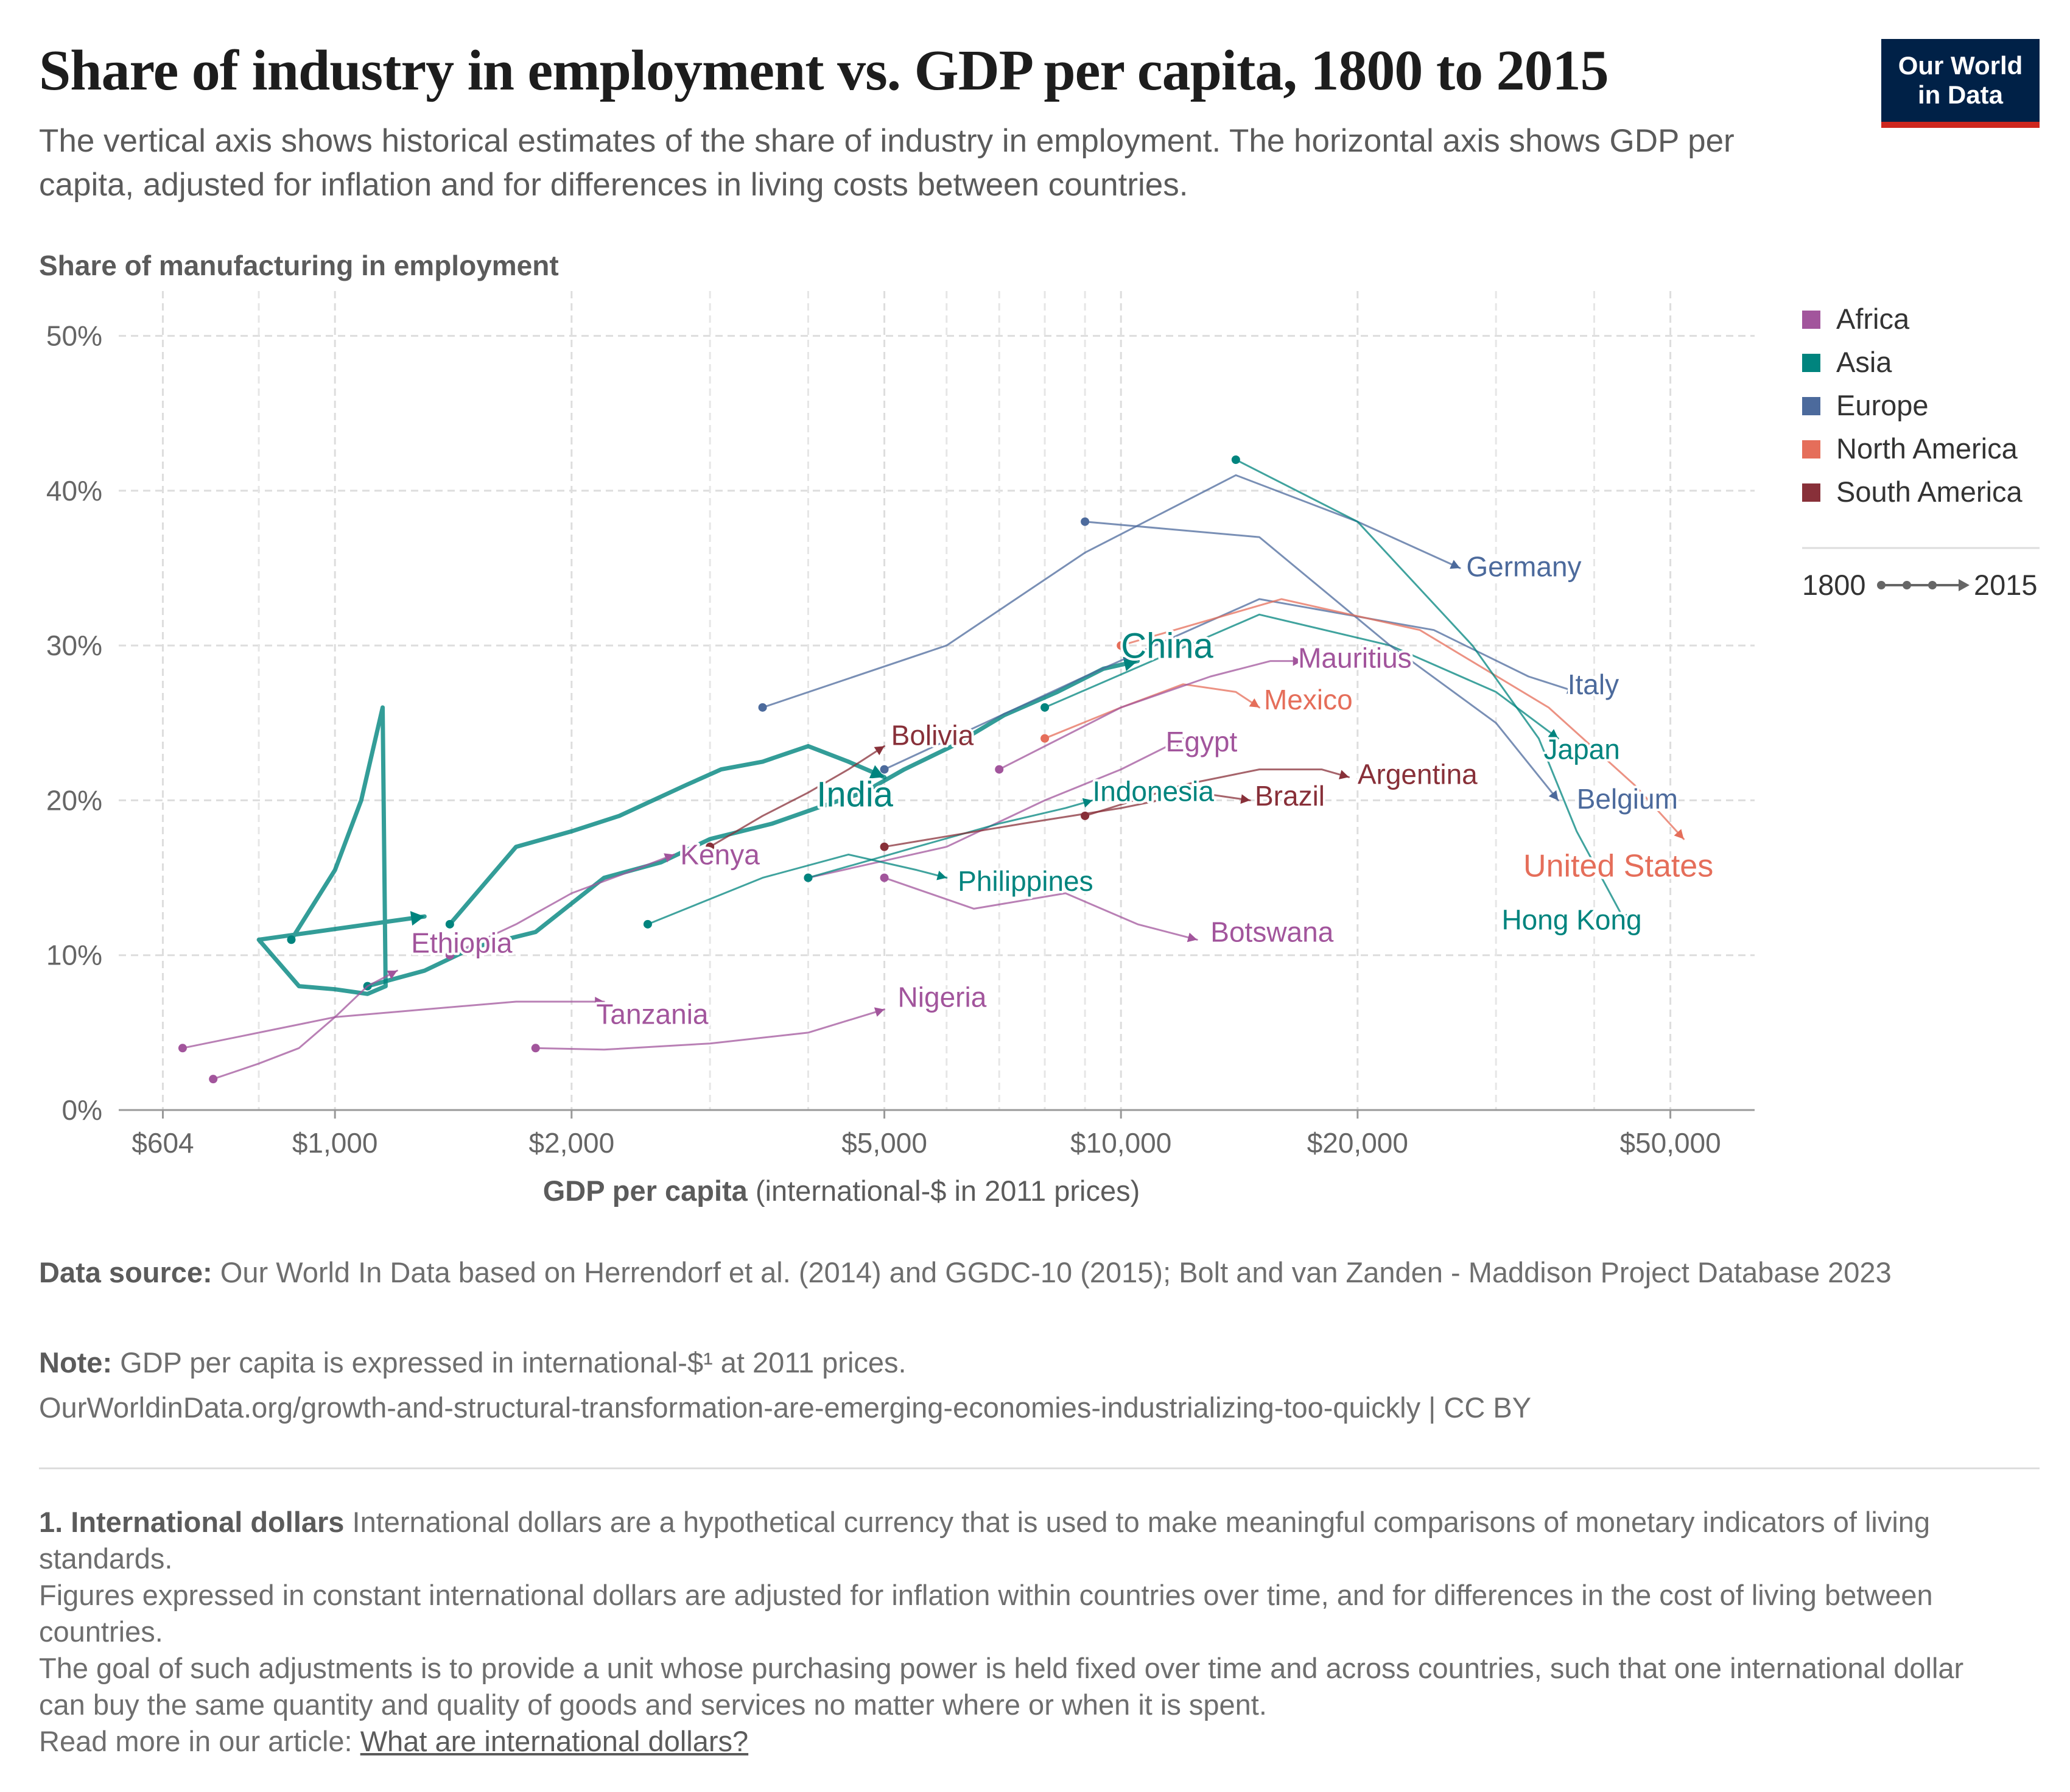  I want to click on logo-line-2: in Data, so click(1960, 94).